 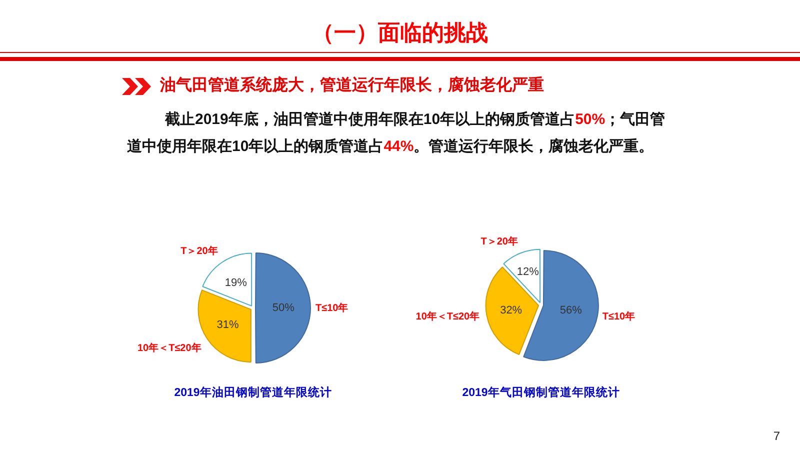 What do you see at coordinates (236, 282) in the screenshot?
I see `data-label: 19%` at bounding box center [236, 282].